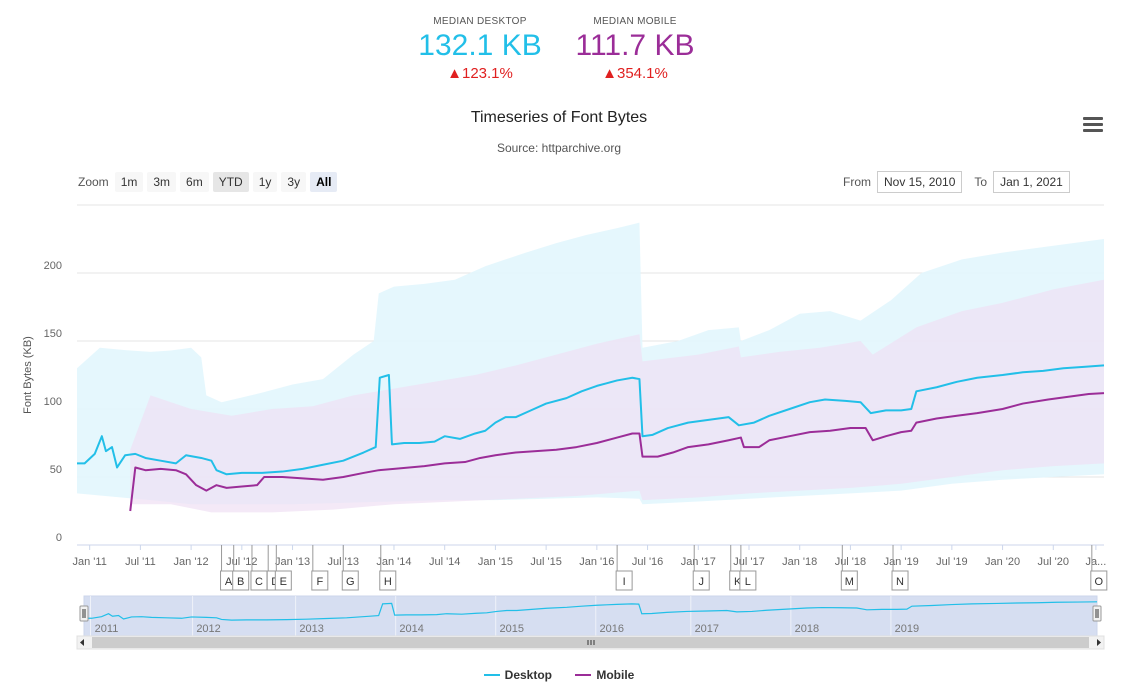 Image resolution: width=1134 pixels, height=682 pixels. I want to click on x-tick-label: Jul '19, so click(951, 562).